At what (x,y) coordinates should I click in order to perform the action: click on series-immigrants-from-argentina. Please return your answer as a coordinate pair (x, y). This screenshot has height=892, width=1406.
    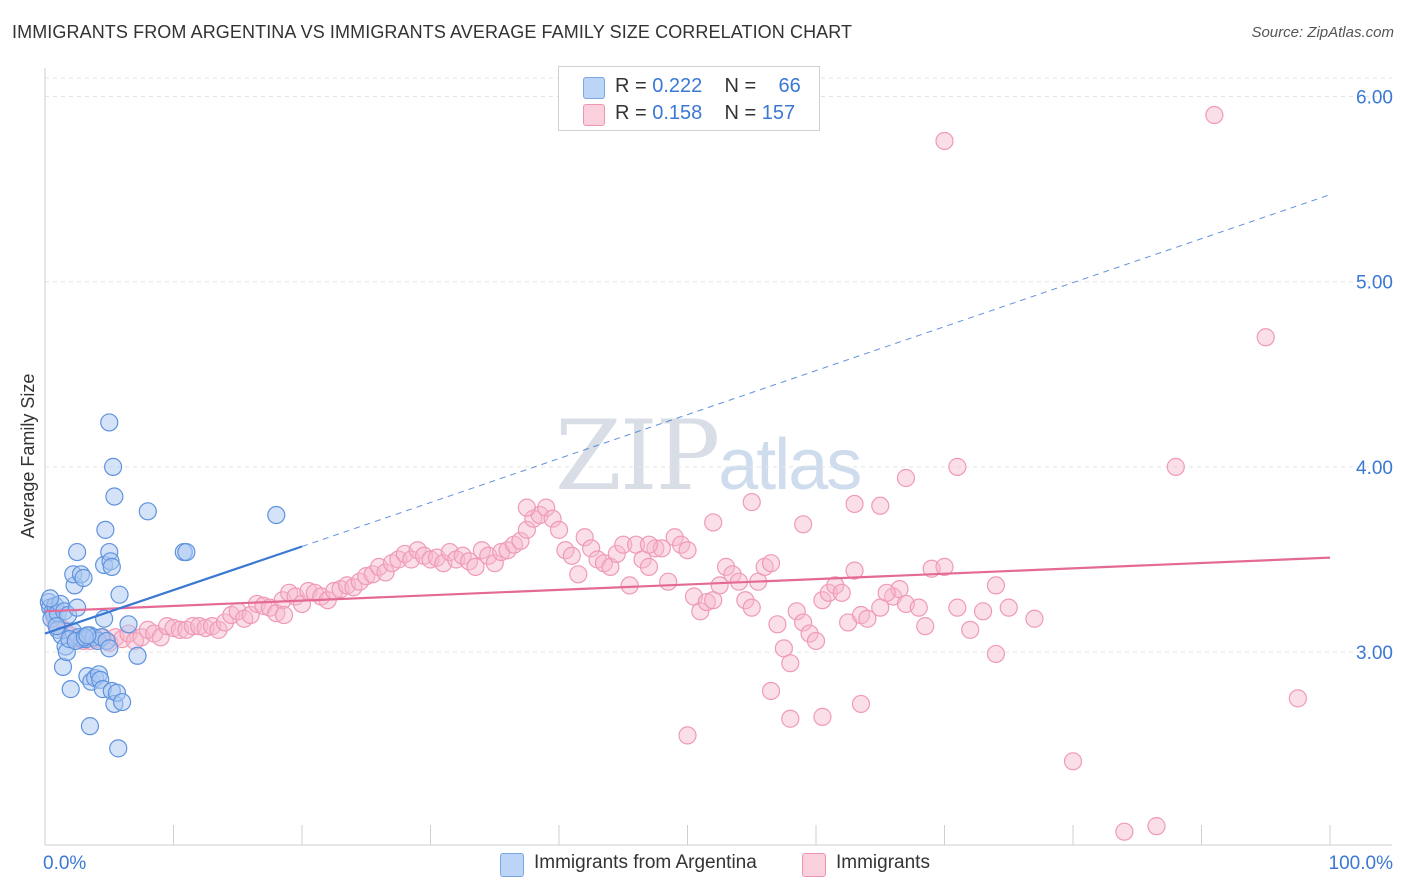
    Looking at the image, I should click on (162, 585).